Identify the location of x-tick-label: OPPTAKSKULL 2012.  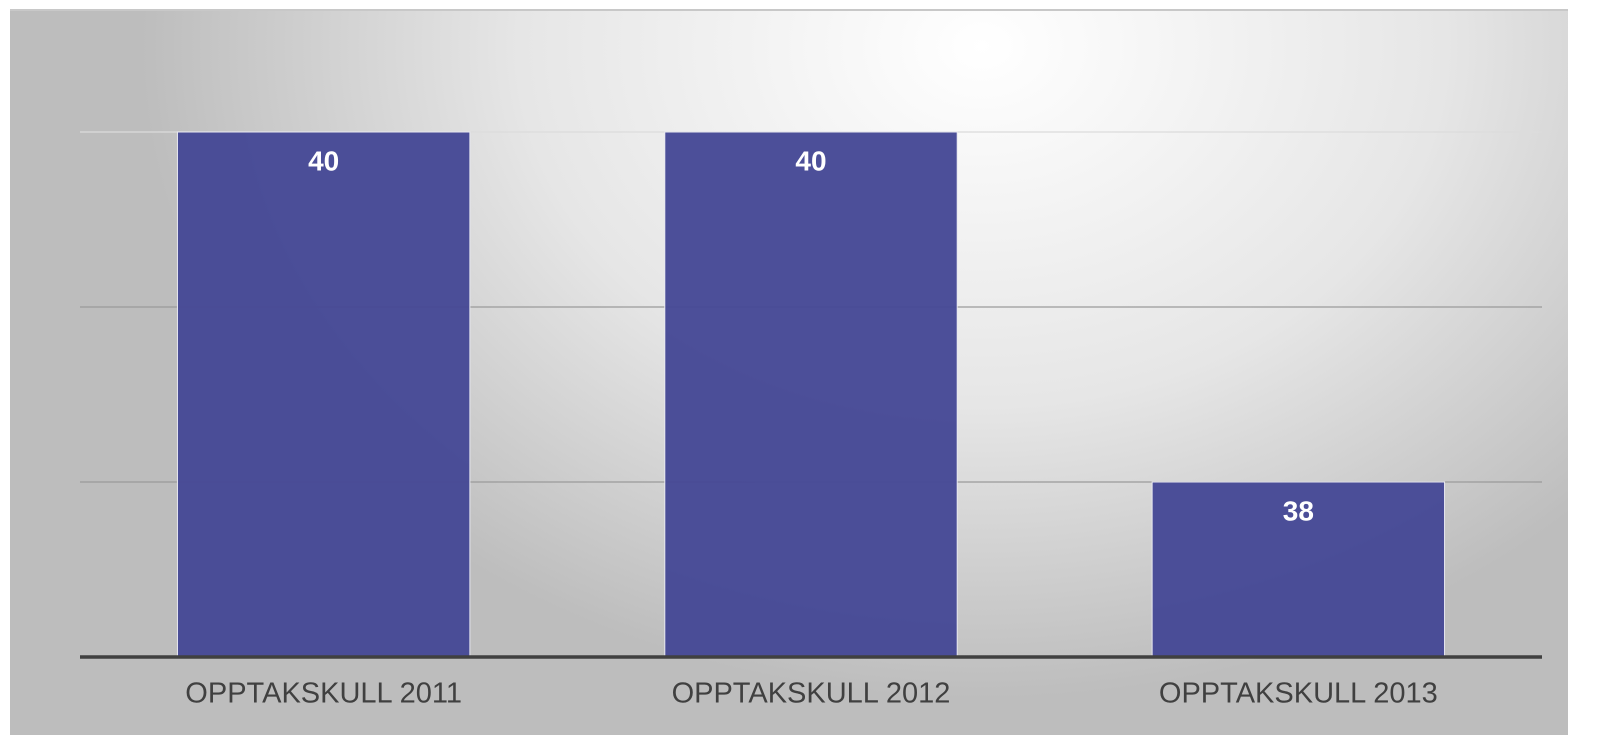
(811, 694).